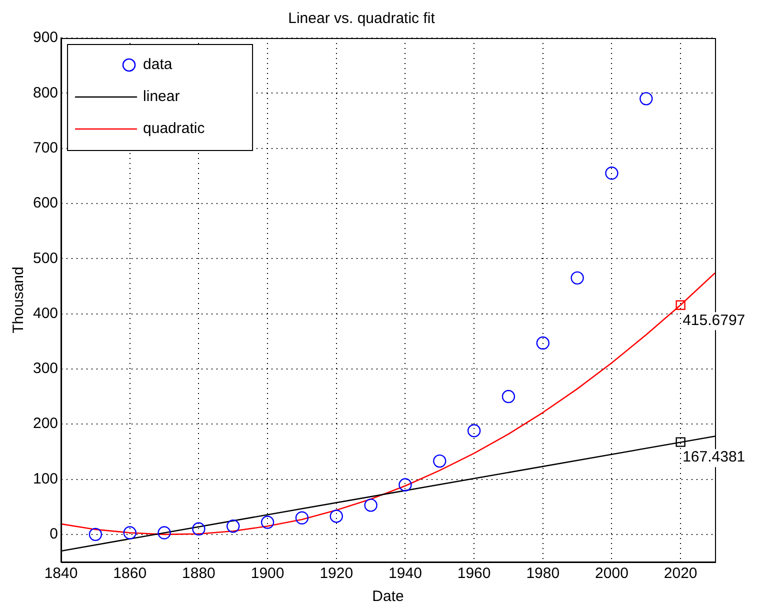  Describe the element at coordinates (158, 65) in the screenshot. I see `legend-label: data` at that location.